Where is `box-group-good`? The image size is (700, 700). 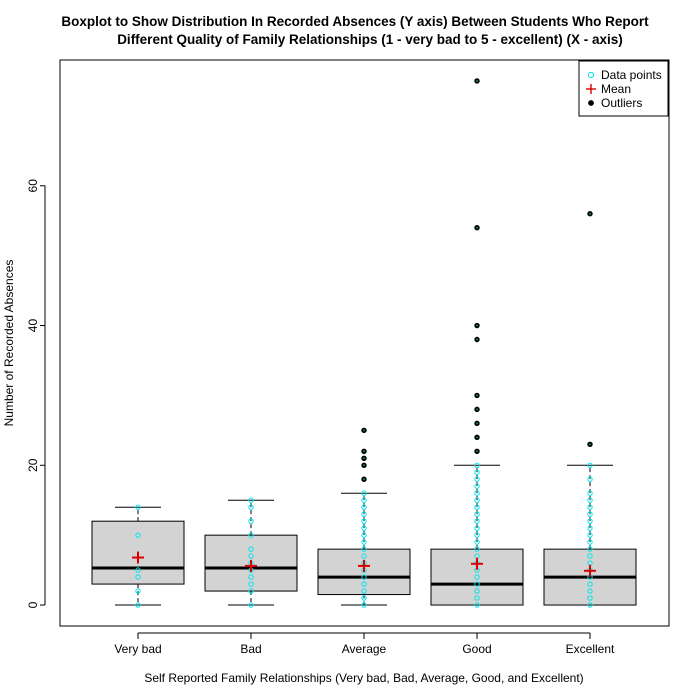
box-group-good is located at coordinates (477, 343).